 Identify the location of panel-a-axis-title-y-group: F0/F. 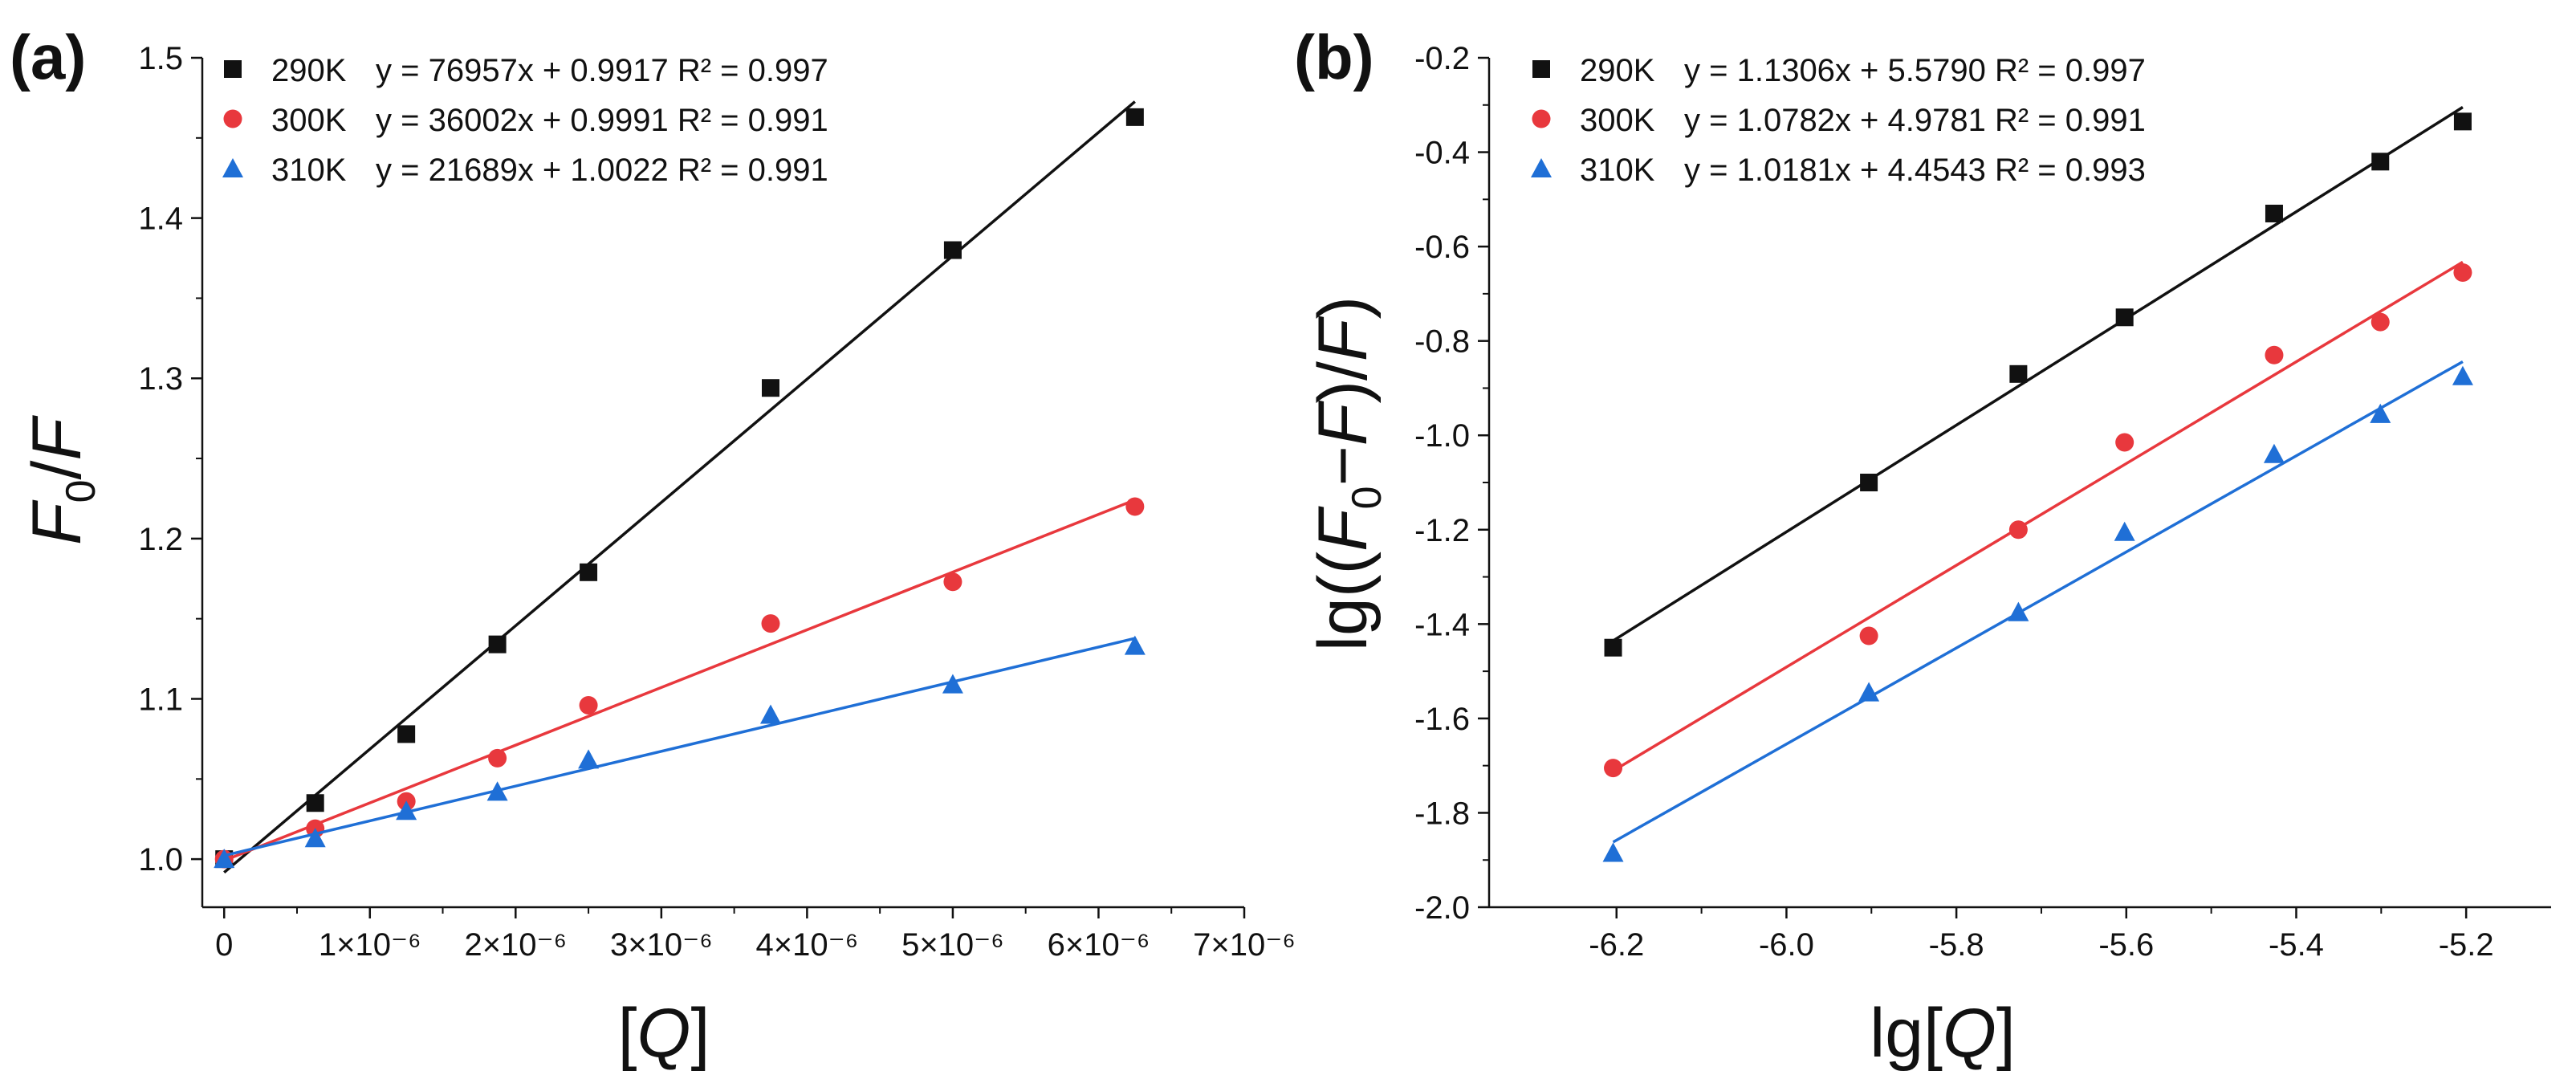
(61, 480).